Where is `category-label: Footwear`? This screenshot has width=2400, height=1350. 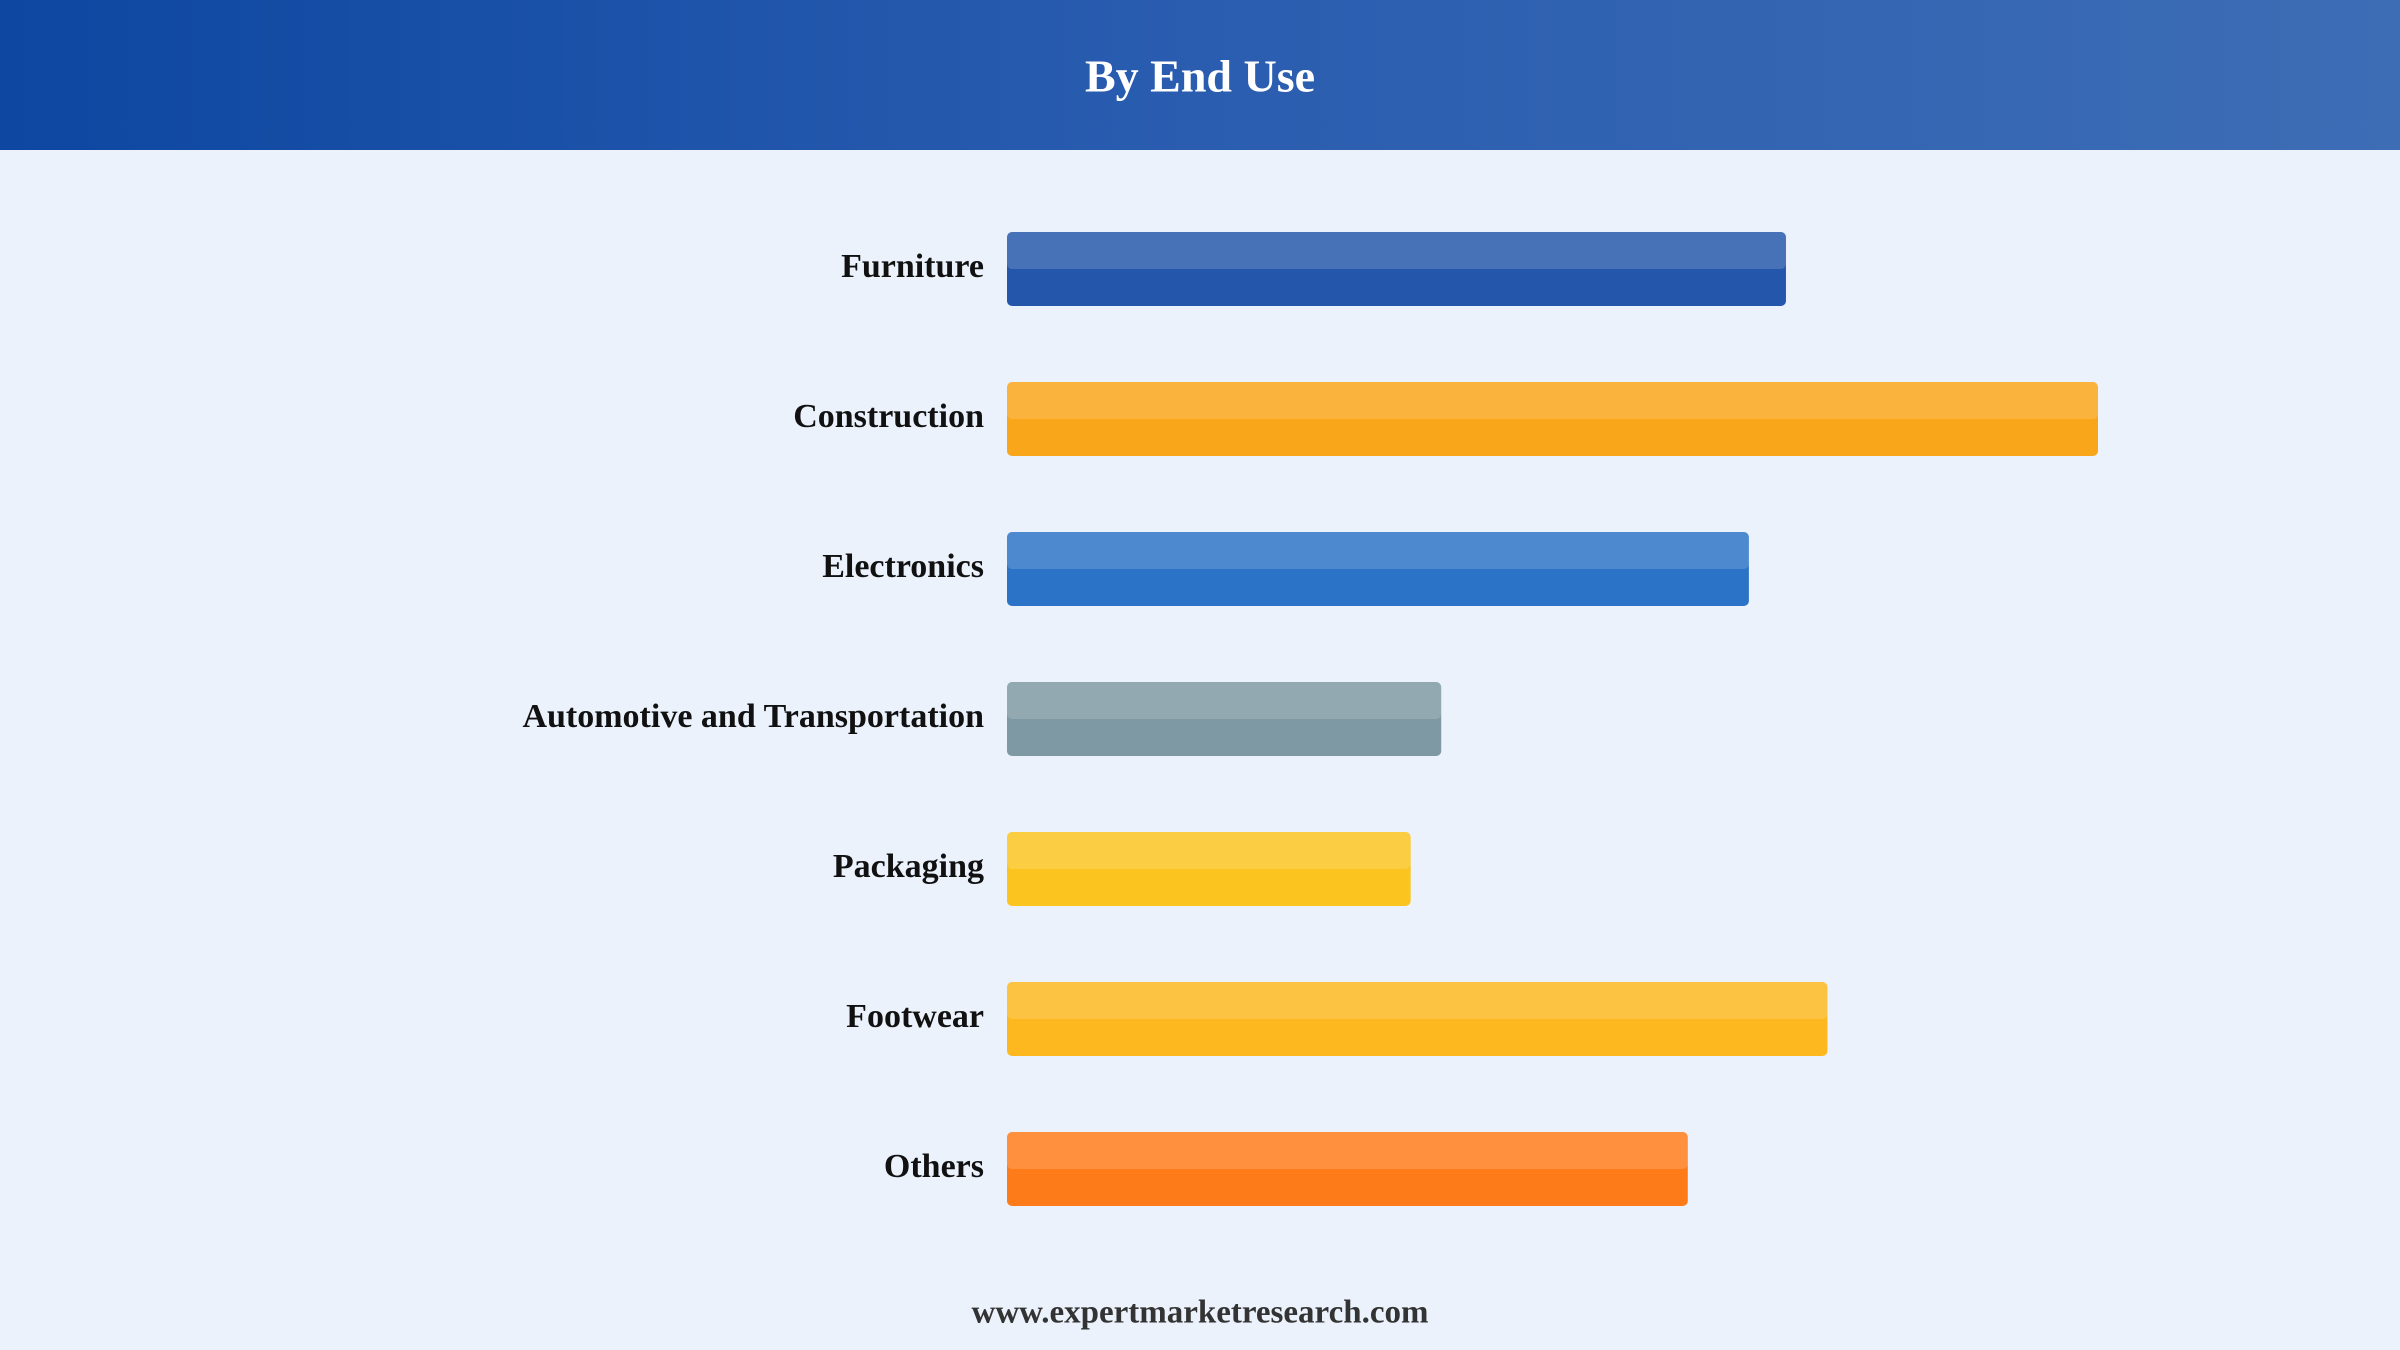 category-label: Footwear is located at coordinates (915, 1016).